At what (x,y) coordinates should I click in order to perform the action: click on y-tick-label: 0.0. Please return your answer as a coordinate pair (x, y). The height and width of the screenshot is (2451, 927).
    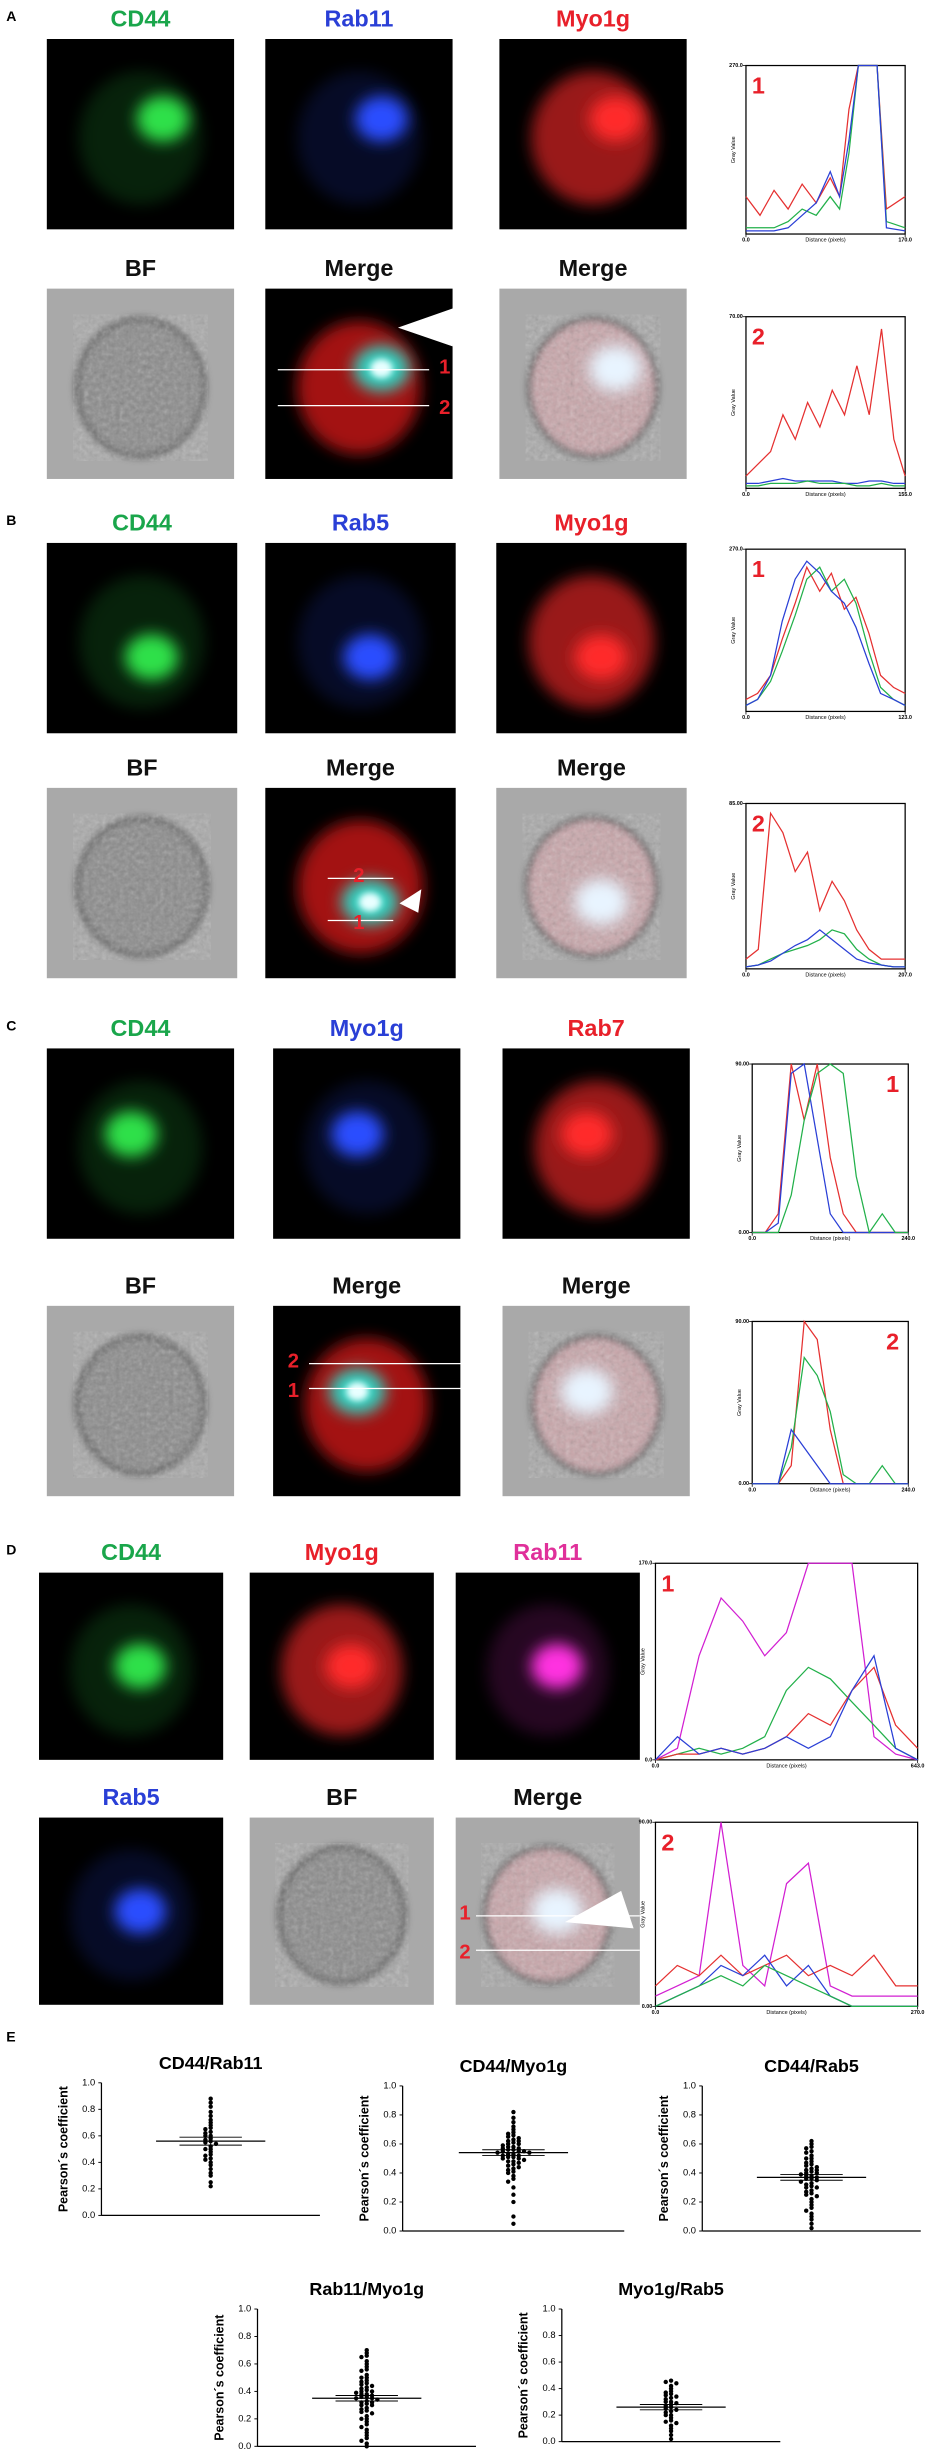
    Looking at the image, I should click on (649, 1760).